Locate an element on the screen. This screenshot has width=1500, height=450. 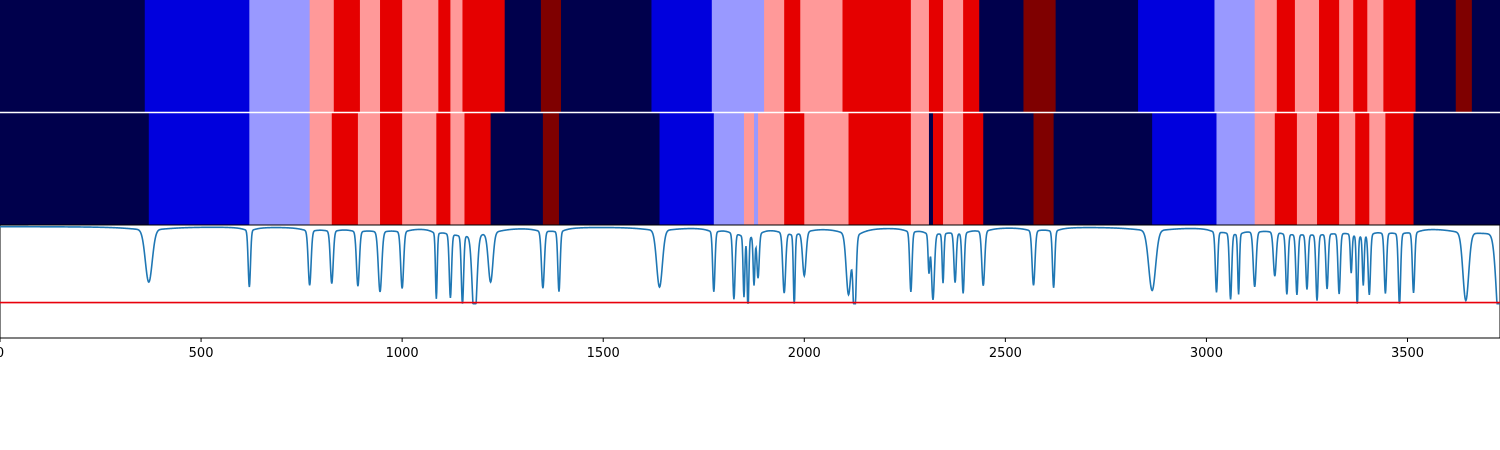
x-tick-label: 3000 is located at coordinates (1206, 353).